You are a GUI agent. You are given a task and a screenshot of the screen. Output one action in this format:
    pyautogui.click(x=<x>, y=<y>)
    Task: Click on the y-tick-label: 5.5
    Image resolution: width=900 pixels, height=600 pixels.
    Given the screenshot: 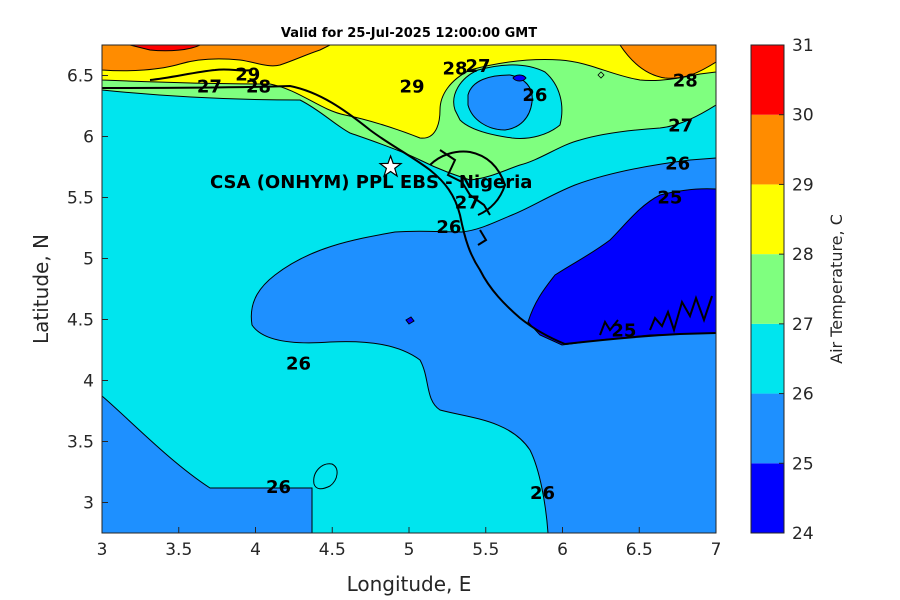 What is the action you would take?
    pyautogui.click(x=80, y=199)
    